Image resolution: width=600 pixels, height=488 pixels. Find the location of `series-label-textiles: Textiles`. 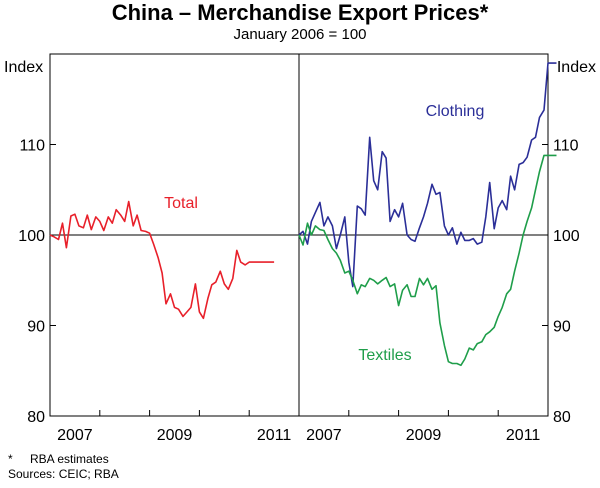

series-label-textiles: Textiles is located at coordinates (384, 355).